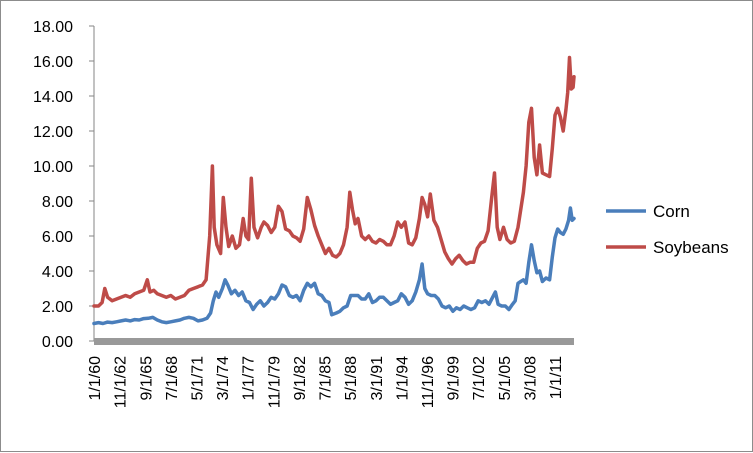 This screenshot has width=753, height=453. I want to click on x-tick-label: 11/1/79, so click(274, 382).